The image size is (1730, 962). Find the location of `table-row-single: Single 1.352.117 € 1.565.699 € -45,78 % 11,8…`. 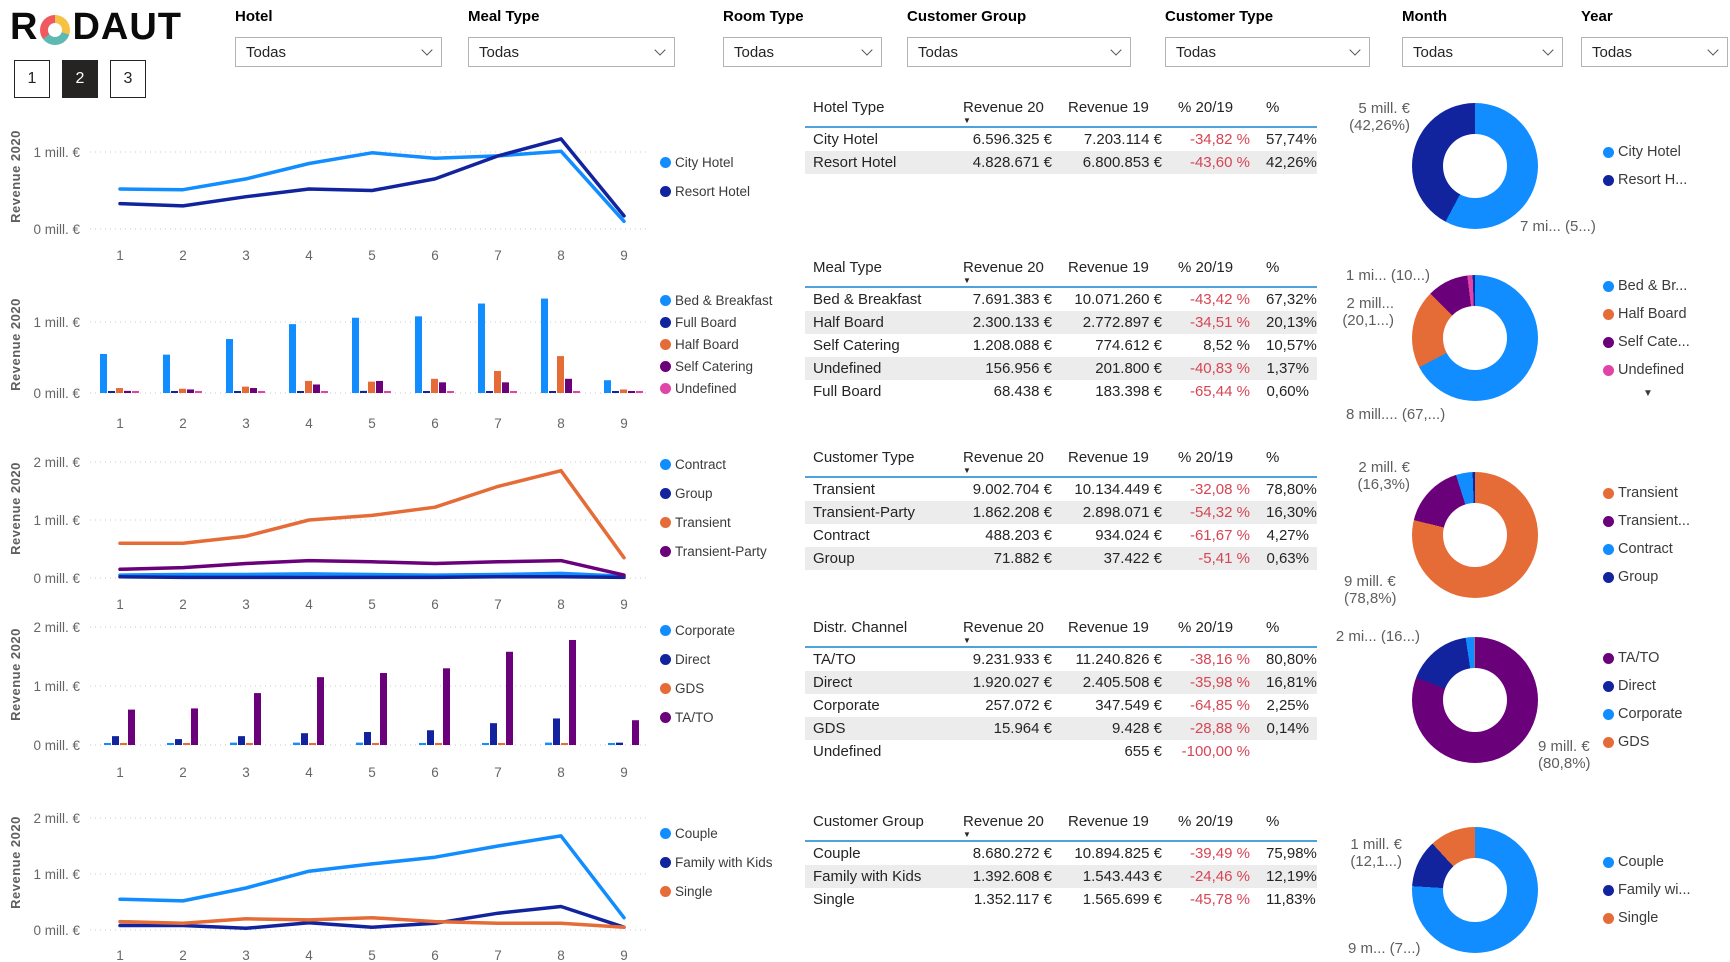

table-row-single: Single 1.352.117 € 1.565.699 € -45,78 % 11,8… is located at coordinates (1061, 899).